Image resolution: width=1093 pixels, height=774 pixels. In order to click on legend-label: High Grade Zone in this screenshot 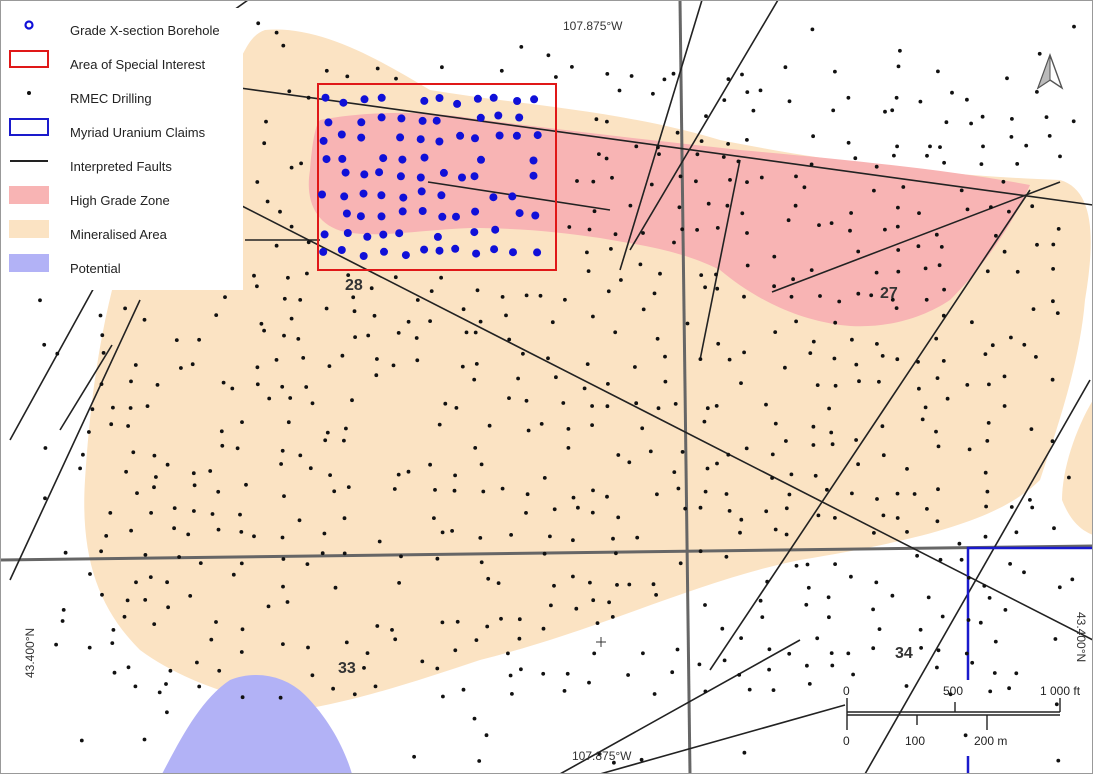, I will do `click(120, 200)`.